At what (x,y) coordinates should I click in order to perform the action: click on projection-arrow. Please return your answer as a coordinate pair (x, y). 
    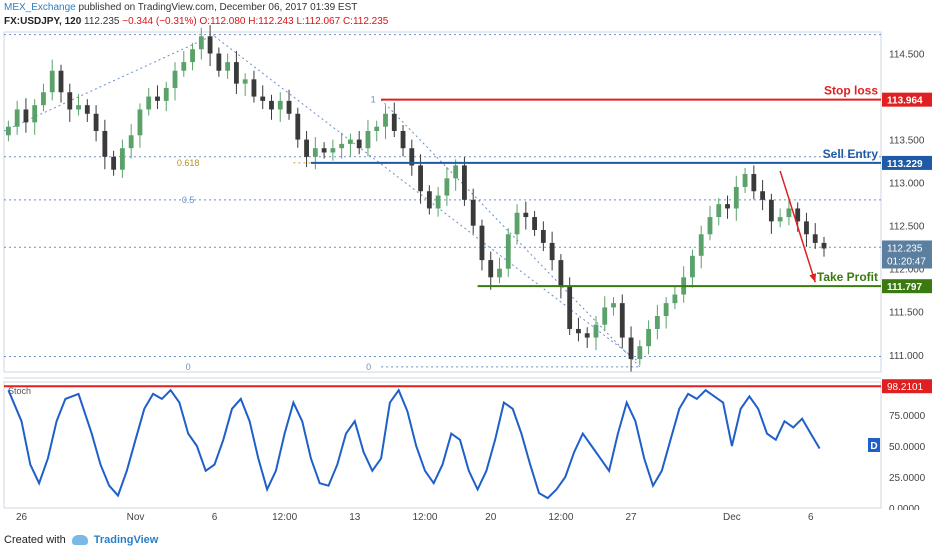
    Looking at the image, I should click on (797, 226).